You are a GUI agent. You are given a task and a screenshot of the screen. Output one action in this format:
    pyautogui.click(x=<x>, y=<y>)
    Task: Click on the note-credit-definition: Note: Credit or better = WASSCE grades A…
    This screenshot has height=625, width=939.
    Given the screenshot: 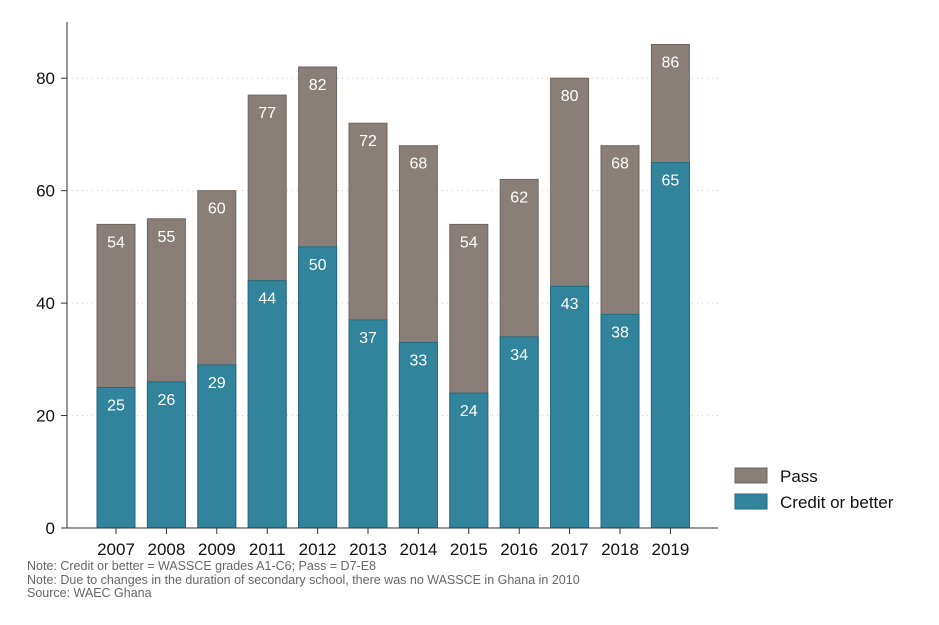 What is the action you would take?
    pyautogui.click(x=201, y=566)
    